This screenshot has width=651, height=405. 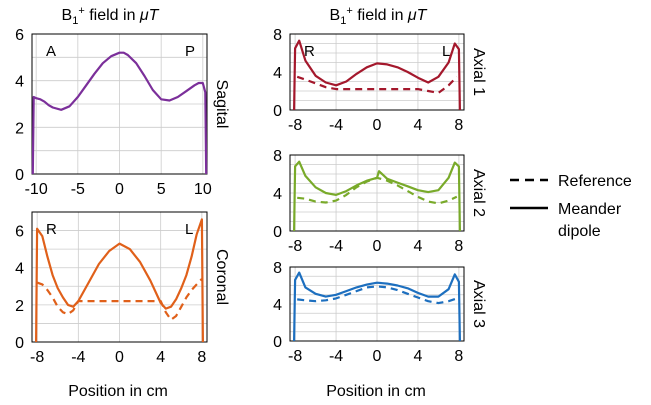 I want to click on right-title: B1+ field in μT, so click(x=379, y=16).